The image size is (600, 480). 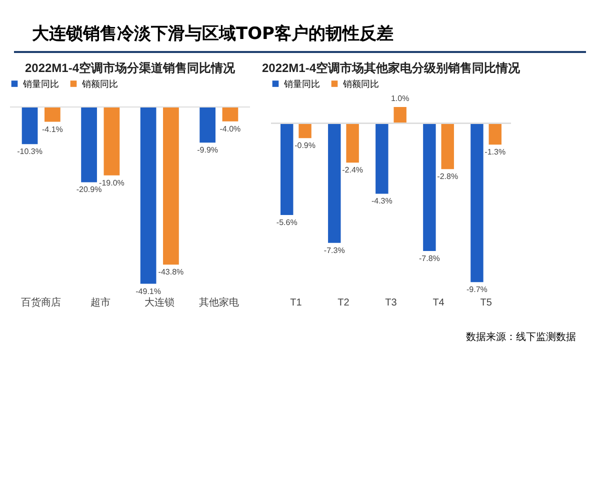 What do you see at coordinates (334, 250) in the screenshot?
I see `data-label: -7.3%` at bounding box center [334, 250].